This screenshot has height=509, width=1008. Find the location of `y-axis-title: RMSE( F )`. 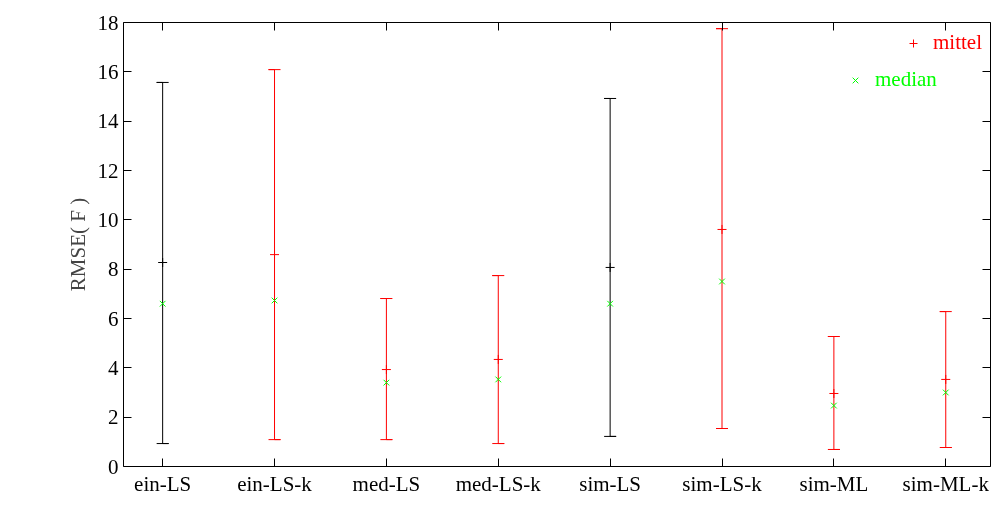

y-axis-title: RMSE( F ) is located at coordinates (77, 244).